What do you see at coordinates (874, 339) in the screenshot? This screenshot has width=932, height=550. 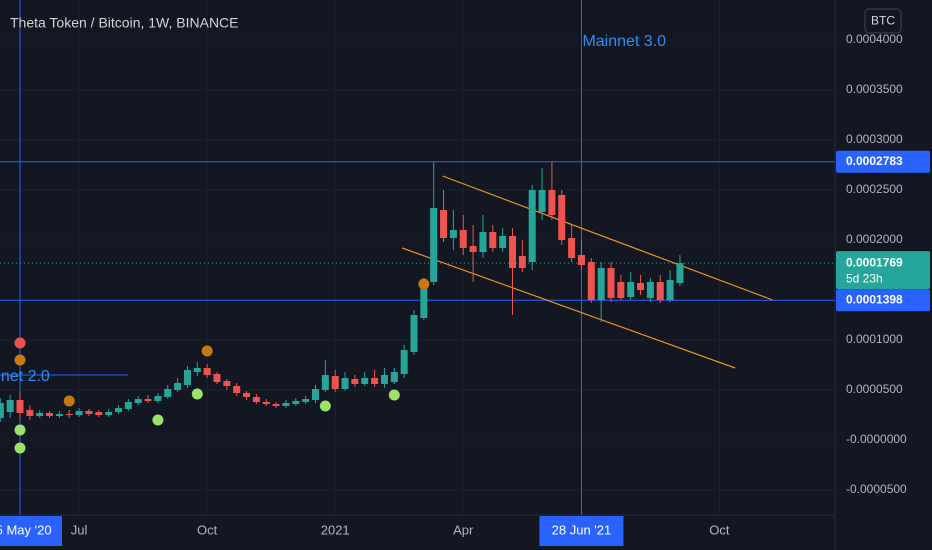 I see `y-tick-label: 0.0001000` at bounding box center [874, 339].